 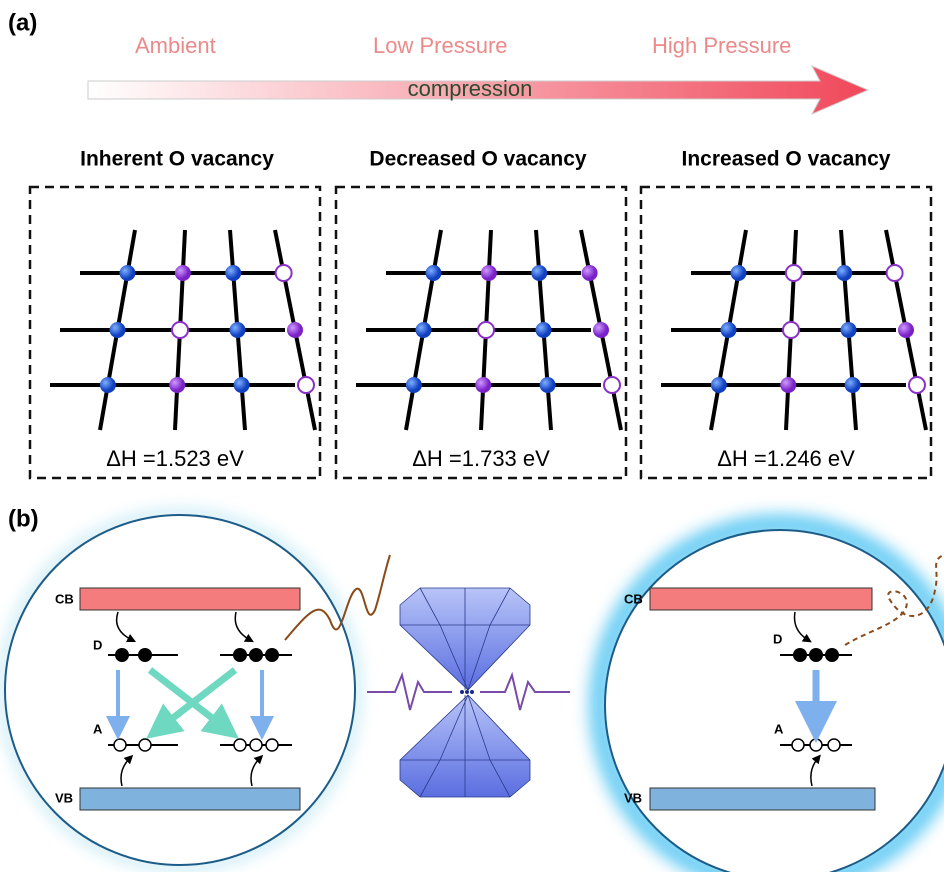 I want to click on panel-label: (b), so click(x=23, y=518).